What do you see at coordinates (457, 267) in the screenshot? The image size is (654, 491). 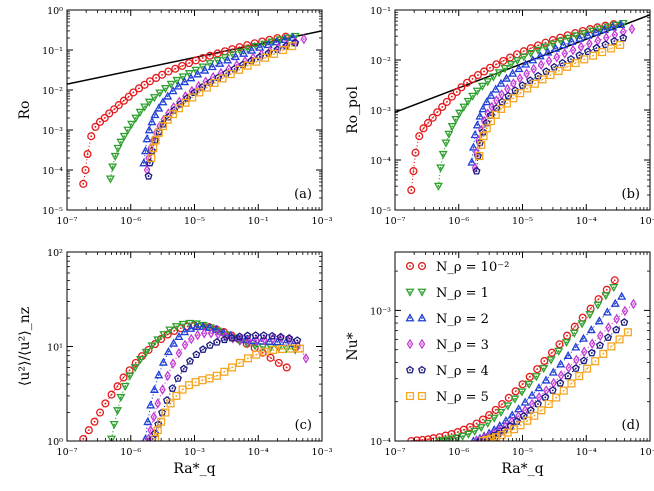 I see `legend-item-Nrho_1e-2: N_ρ = 10⁻²` at bounding box center [457, 267].